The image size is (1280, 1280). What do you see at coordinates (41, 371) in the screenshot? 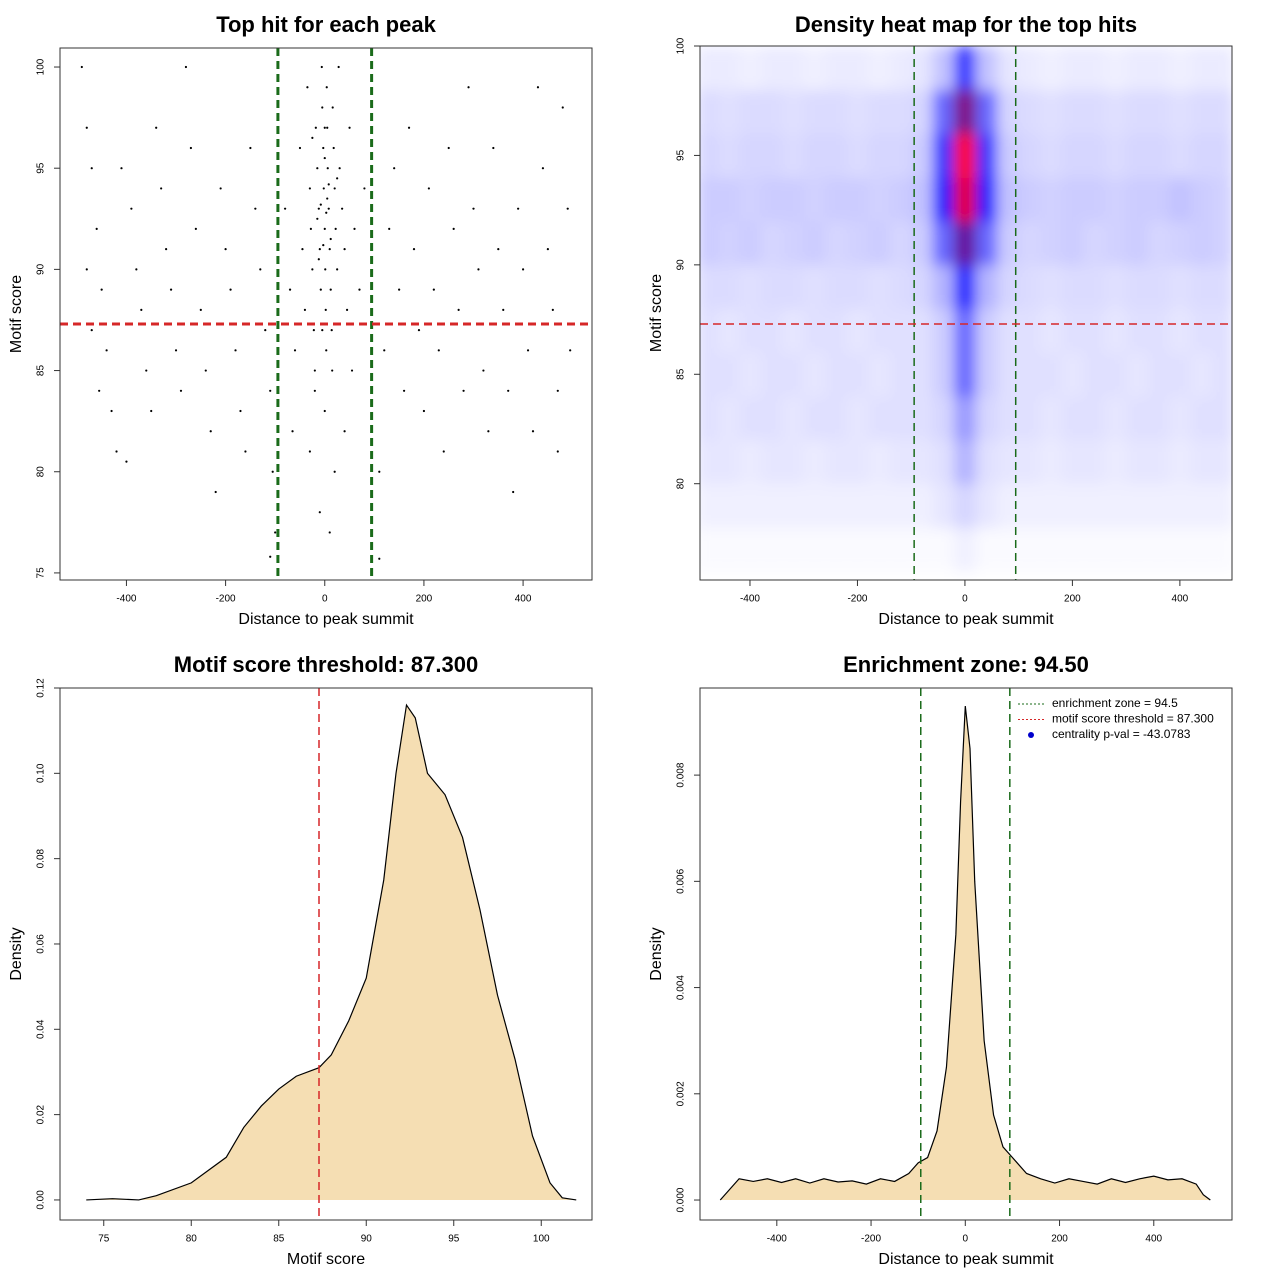
I see `y-tick-label: 85` at bounding box center [41, 371].